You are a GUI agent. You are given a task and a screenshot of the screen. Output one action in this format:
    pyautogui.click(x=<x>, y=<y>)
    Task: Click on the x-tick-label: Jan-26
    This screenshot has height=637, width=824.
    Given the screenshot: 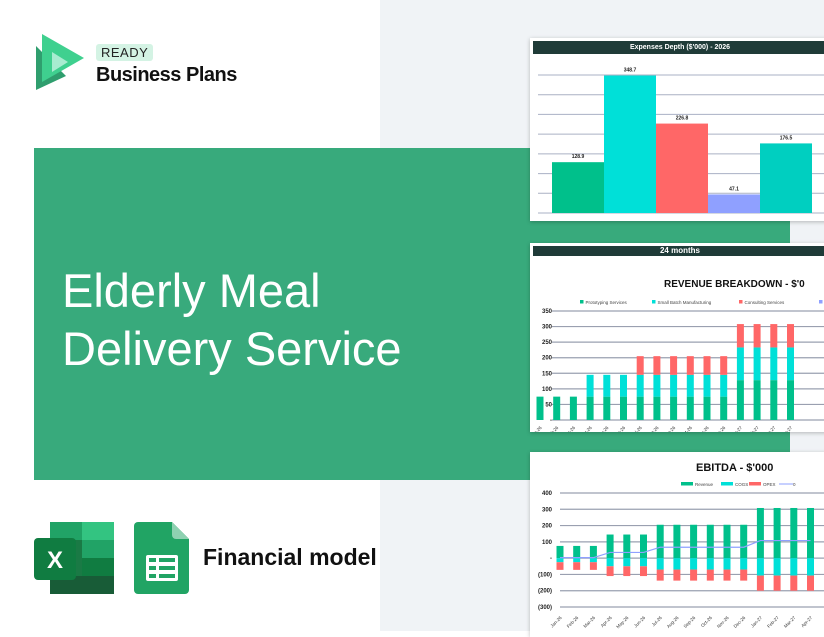 What is the action you would take?
    pyautogui.click(x=536, y=428)
    